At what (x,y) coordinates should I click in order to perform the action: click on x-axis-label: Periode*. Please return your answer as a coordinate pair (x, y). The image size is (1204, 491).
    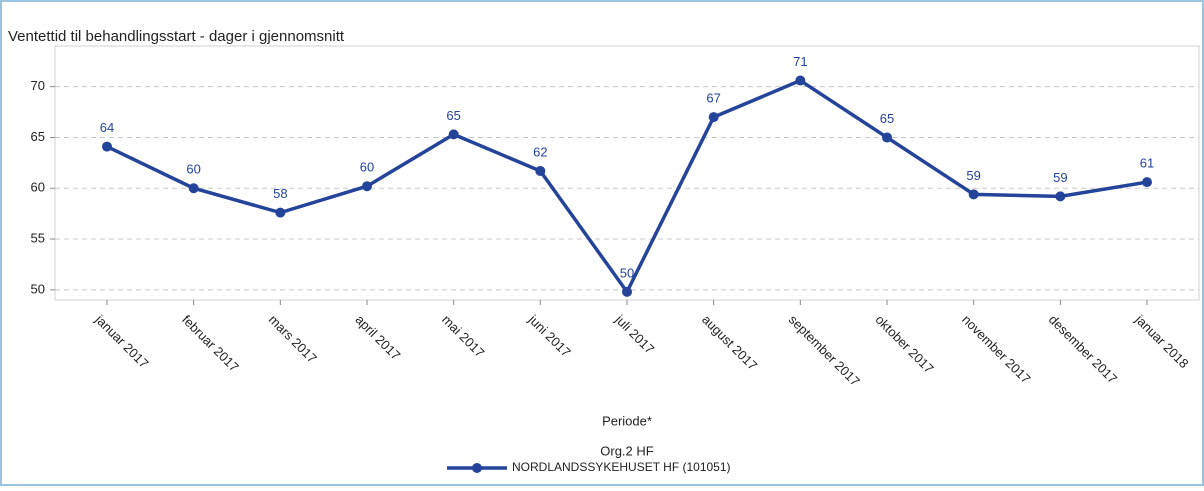
    Looking at the image, I should click on (627, 420).